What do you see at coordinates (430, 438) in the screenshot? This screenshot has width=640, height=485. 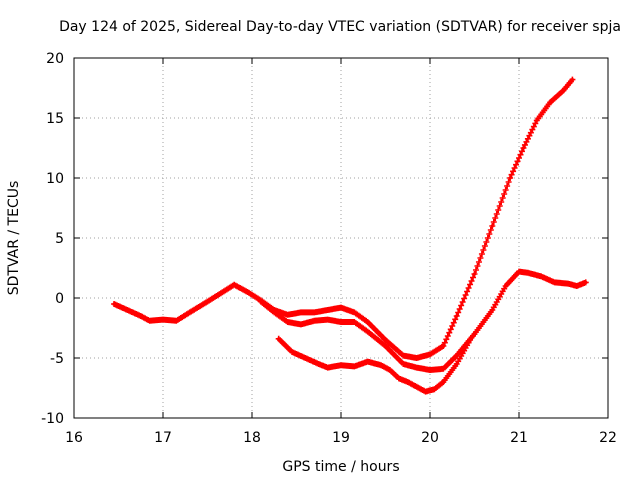 I see `x-tick-label: 20` at bounding box center [430, 438].